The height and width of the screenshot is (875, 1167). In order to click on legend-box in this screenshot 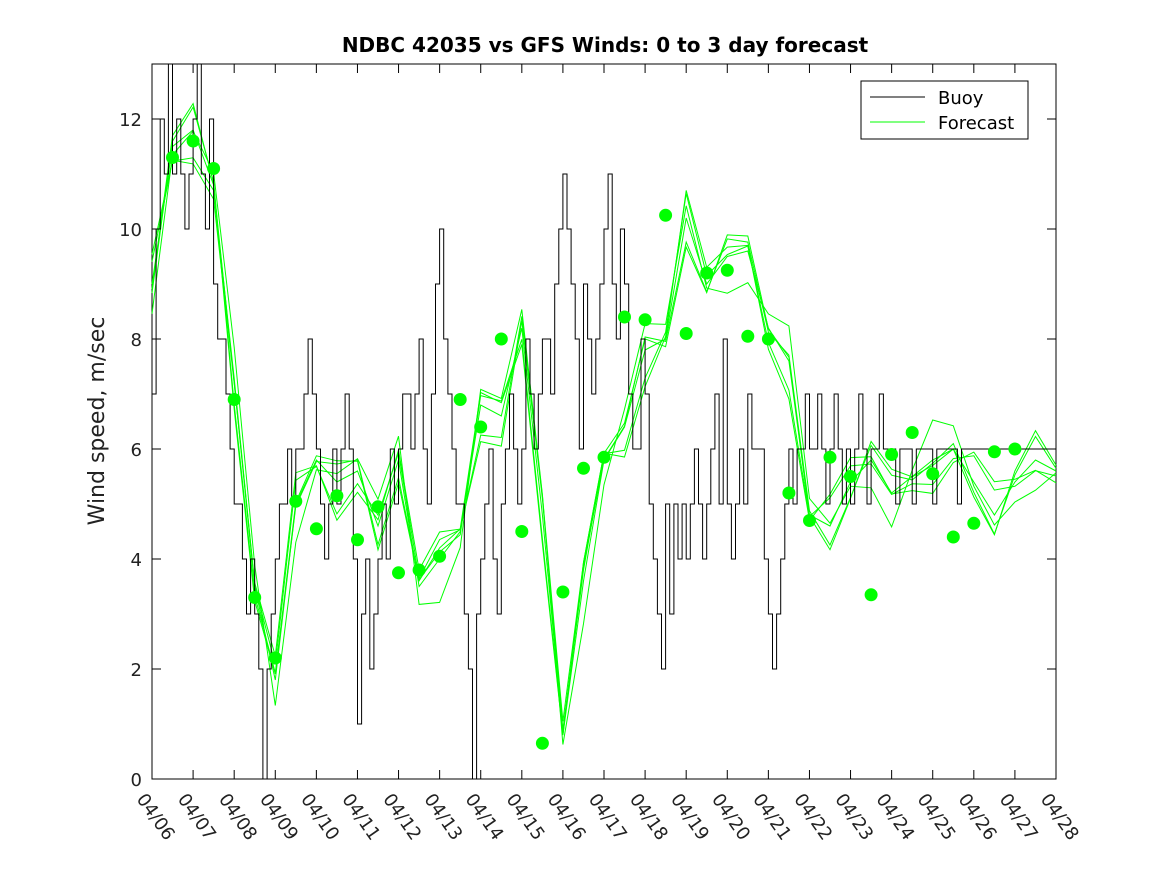, I will do `click(944, 110)`.